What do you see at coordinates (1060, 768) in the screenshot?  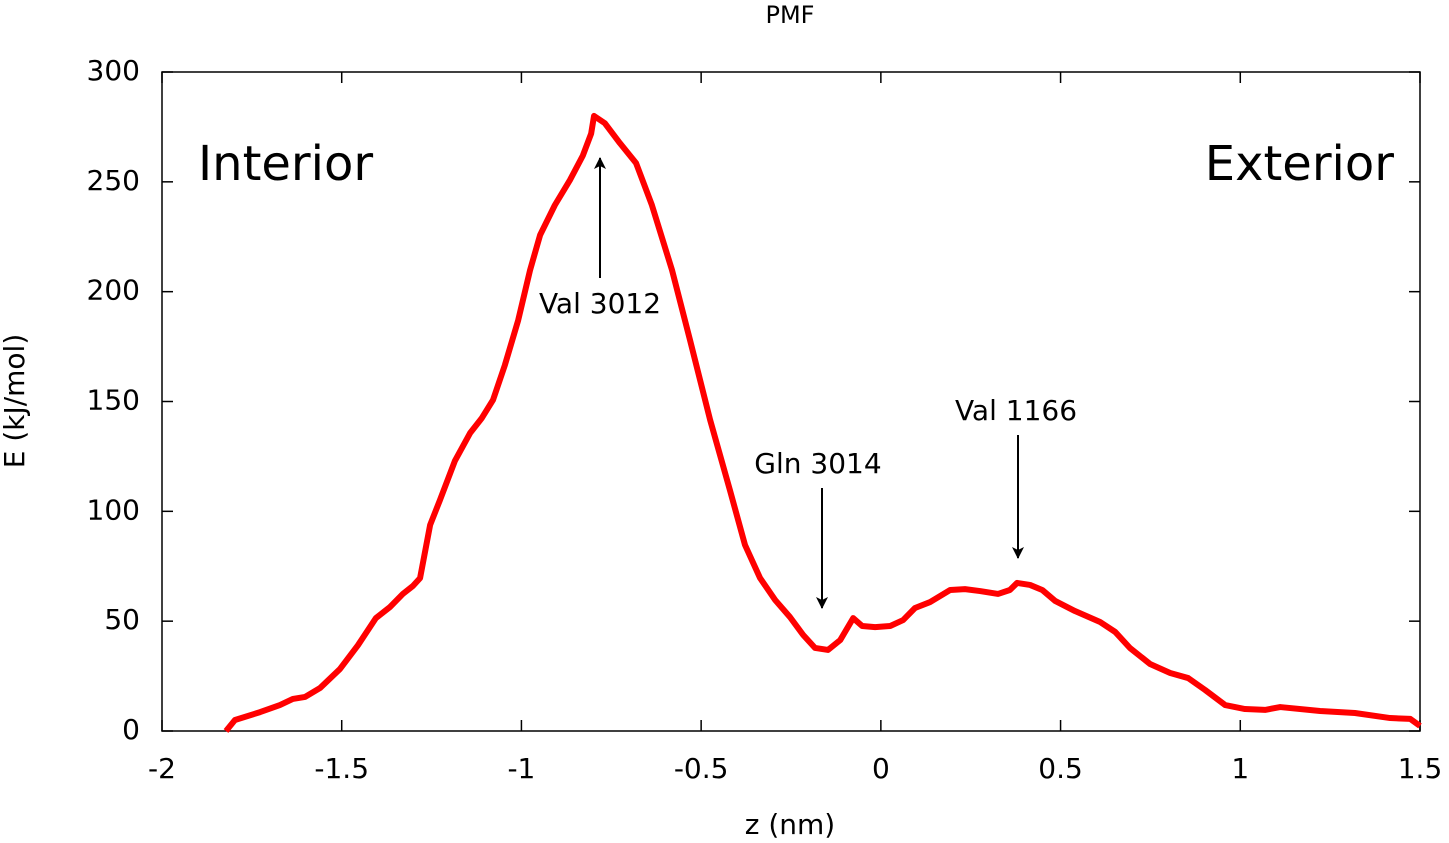 I see `x-tick-label: 0.5` at bounding box center [1060, 768].